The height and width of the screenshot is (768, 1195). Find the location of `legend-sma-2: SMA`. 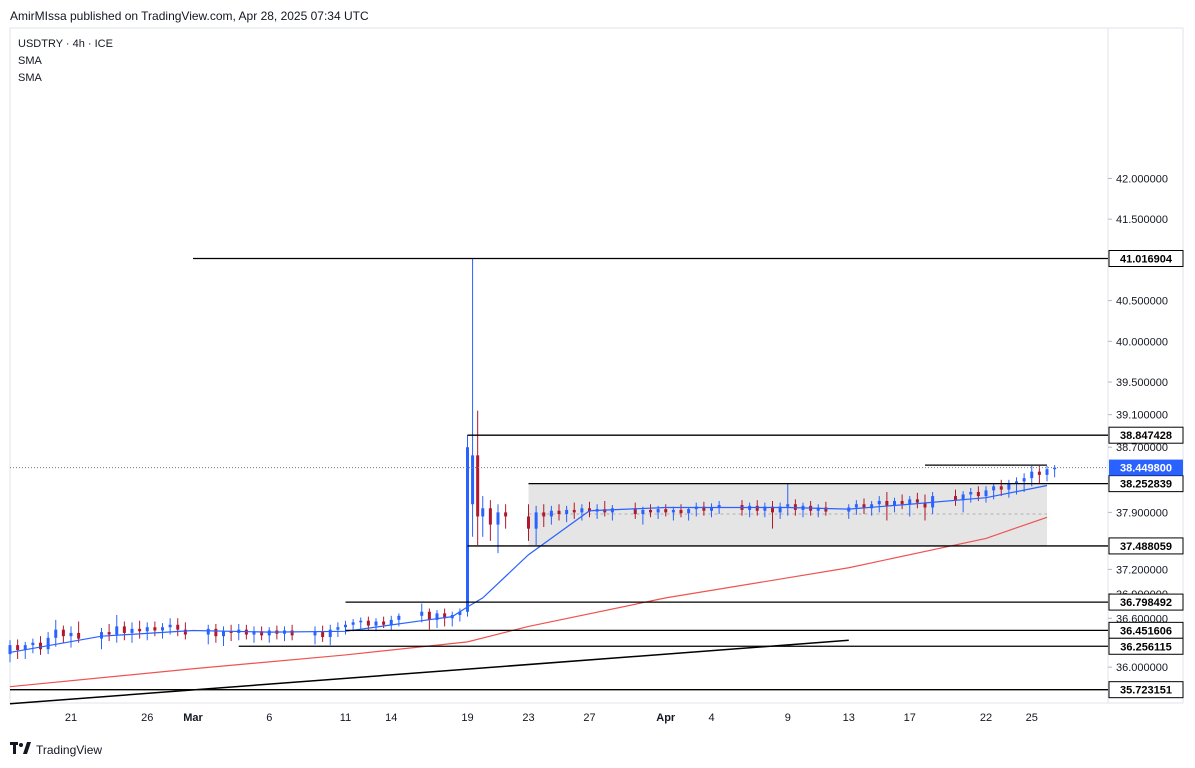

legend-sma-2: SMA is located at coordinates (30, 78).